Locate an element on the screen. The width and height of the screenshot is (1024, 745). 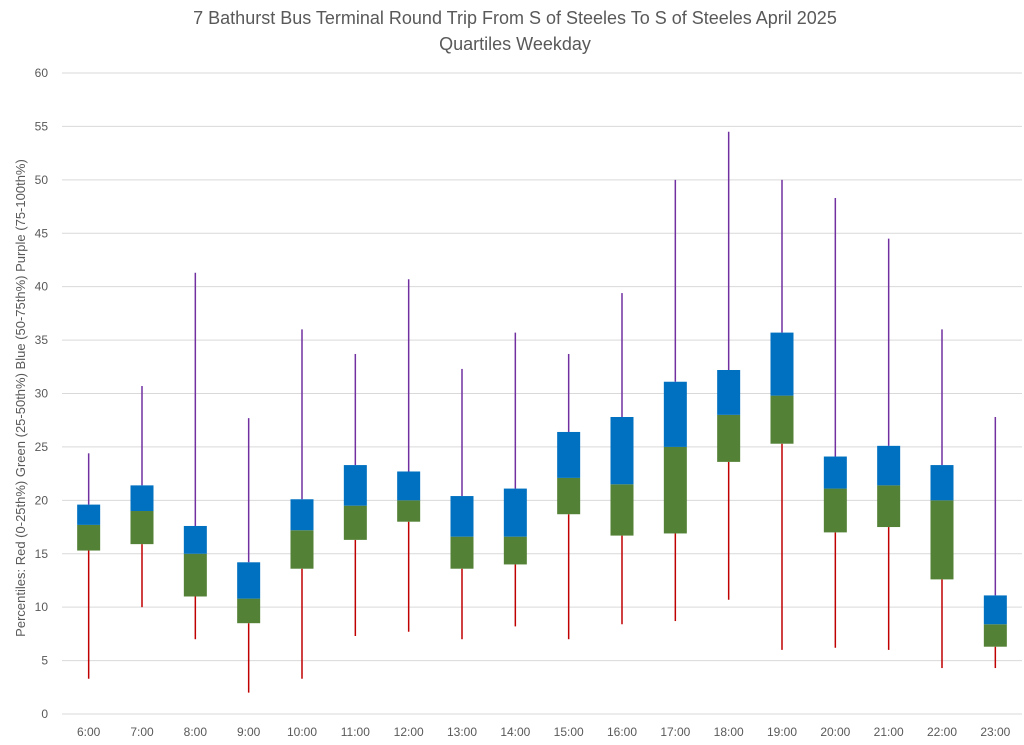
y-tick-label: 25 is located at coordinates (42, 447).